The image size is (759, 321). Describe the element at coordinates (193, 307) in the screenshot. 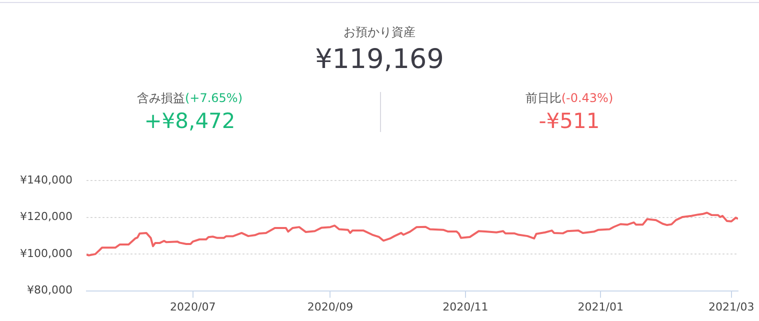

I see `x-tick-label: 2020/07` at that location.